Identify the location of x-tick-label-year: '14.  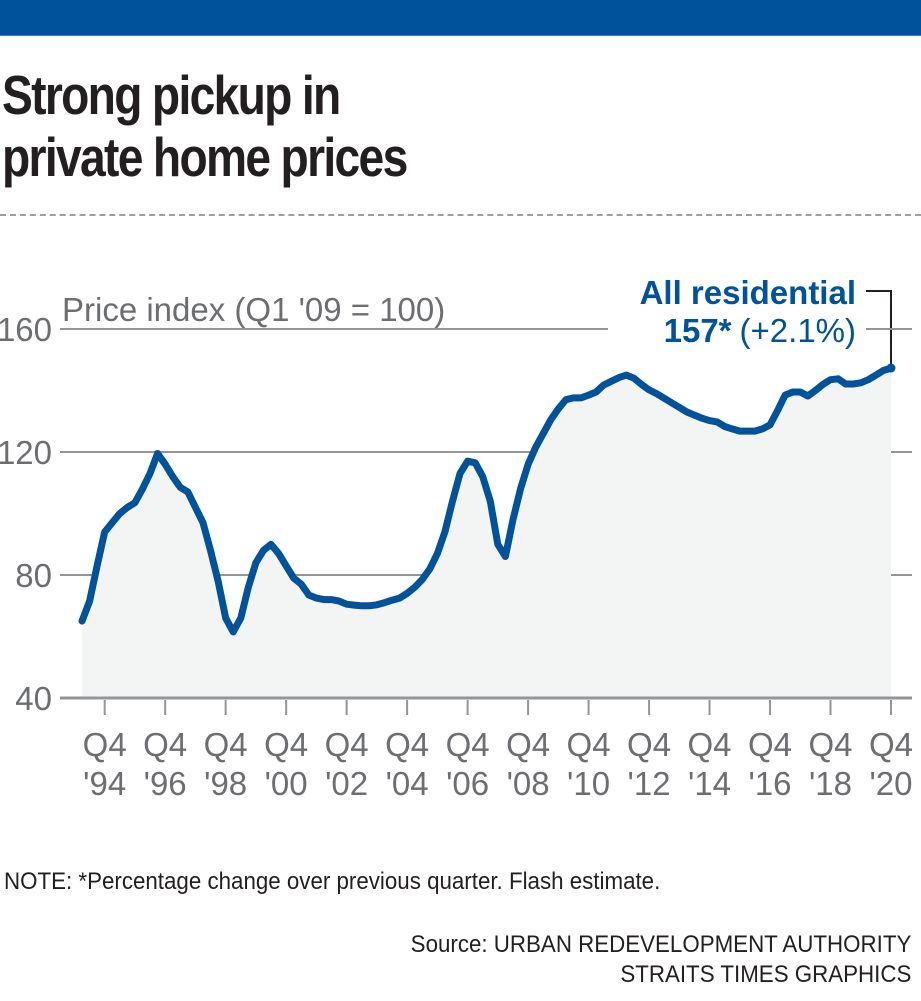
(709, 783).